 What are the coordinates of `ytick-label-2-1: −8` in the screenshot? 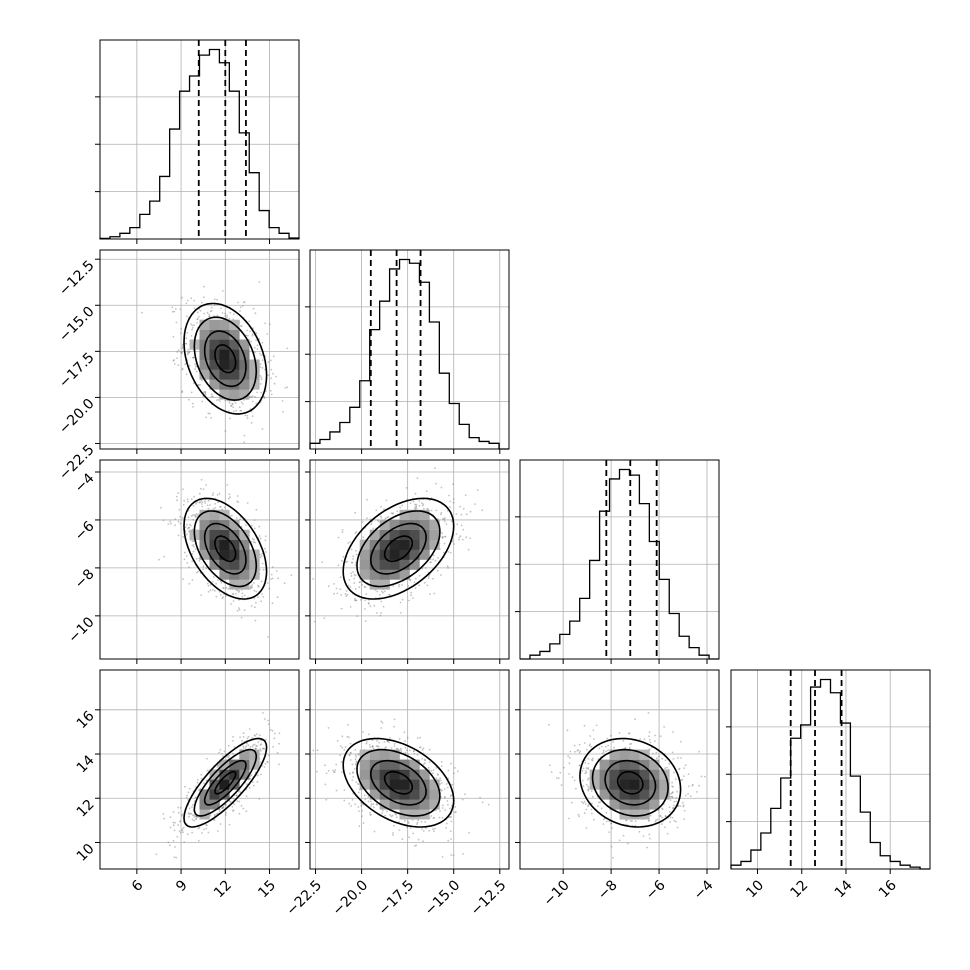 It's located at (85, 579).